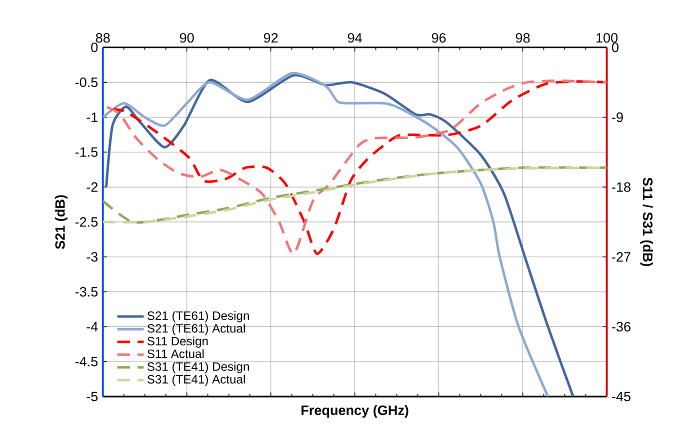 The image size is (688, 430). Describe the element at coordinates (86, 361) in the screenshot. I see `y-tick-label: -4.5` at that location.